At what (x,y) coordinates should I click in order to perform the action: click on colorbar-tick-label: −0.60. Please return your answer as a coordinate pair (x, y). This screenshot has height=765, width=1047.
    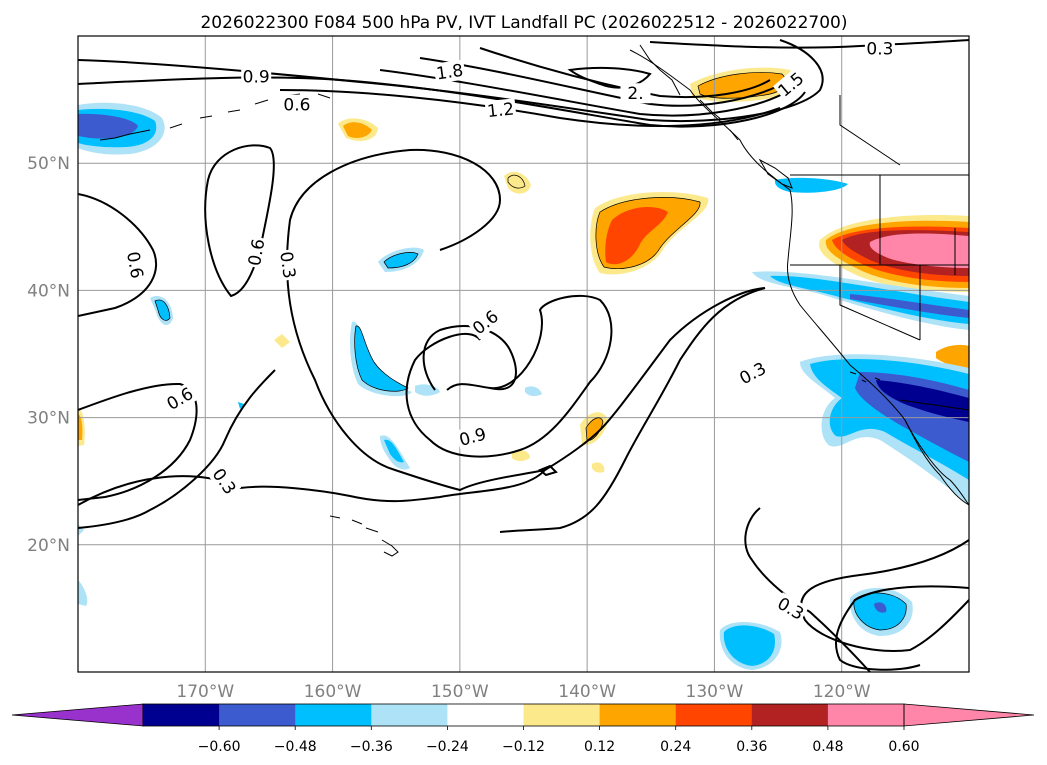
    Looking at the image, I should click on (219, 747).